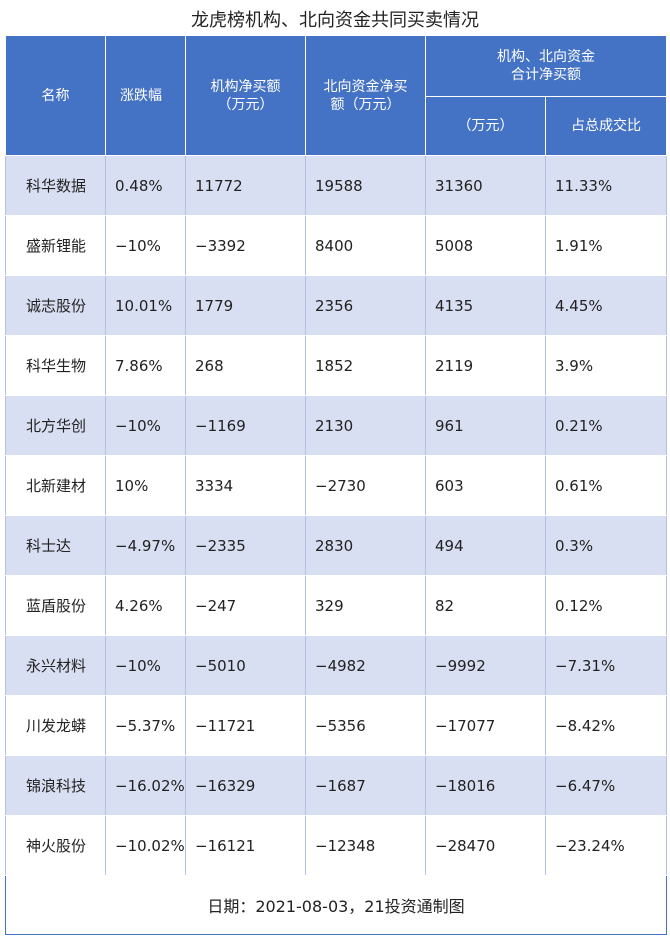 This screenshot has height=940, width=670. What do you see at coordinates (245, 545) in the screenshot?
I see `cell-institution-net-buy: −2335` at bounding box center [245, 545].